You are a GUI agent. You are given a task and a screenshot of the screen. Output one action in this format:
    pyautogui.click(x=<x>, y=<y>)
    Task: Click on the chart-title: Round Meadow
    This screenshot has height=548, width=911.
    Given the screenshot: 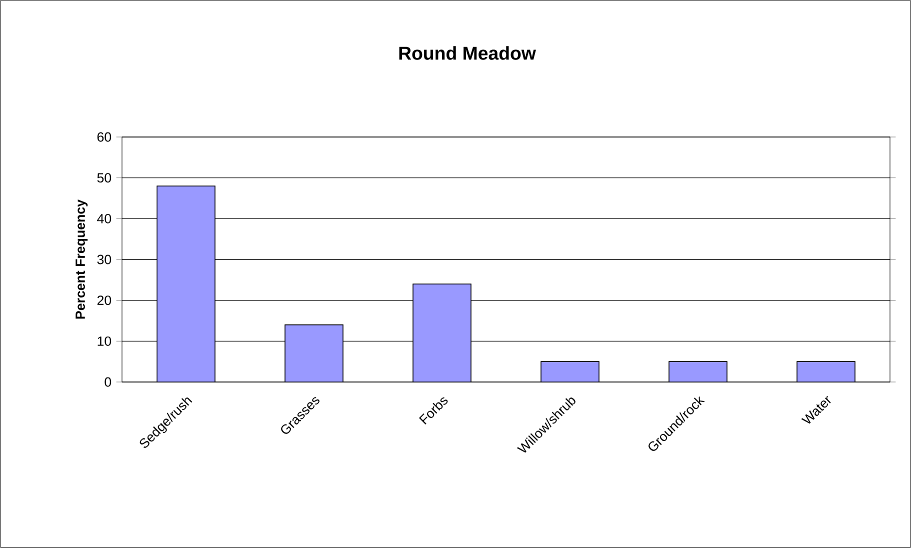 What is the action you would take?
    pyautogui.click(x=467, y=53)
    